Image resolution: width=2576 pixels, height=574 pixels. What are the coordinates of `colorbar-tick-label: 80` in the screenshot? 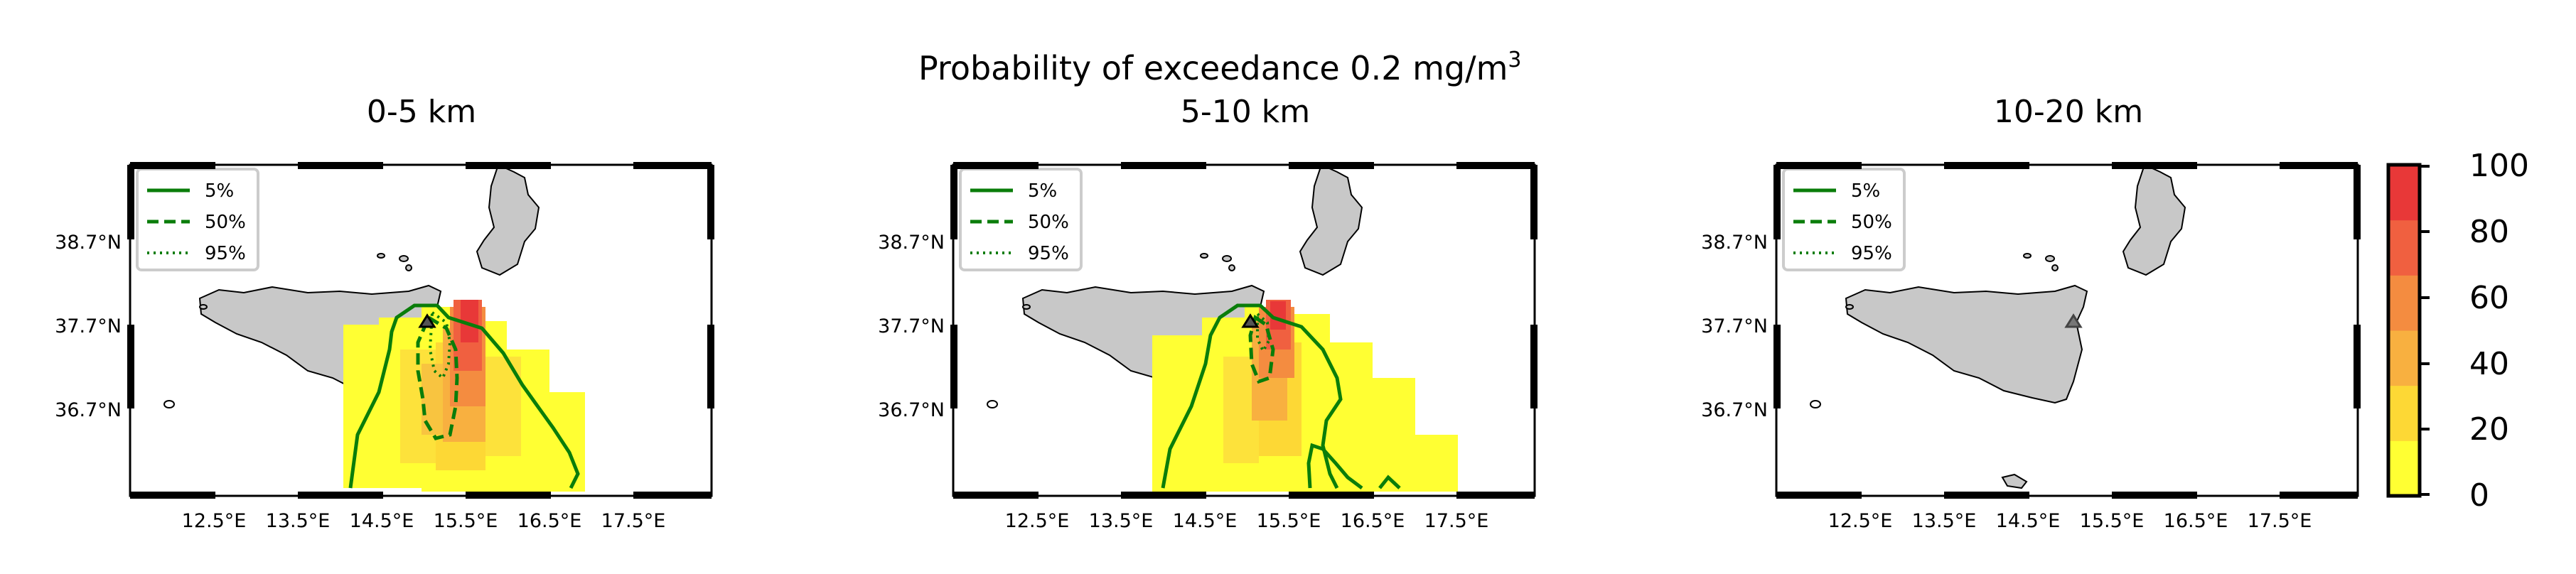 It's located at (2489, 232).